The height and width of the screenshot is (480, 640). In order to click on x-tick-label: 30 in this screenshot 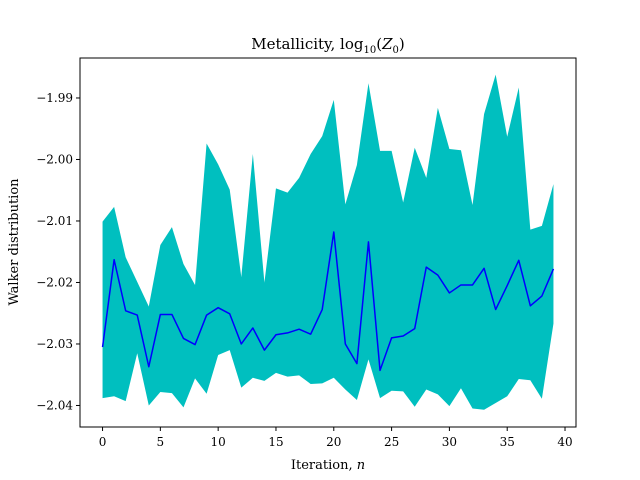, I will do `click(449, 442)`.